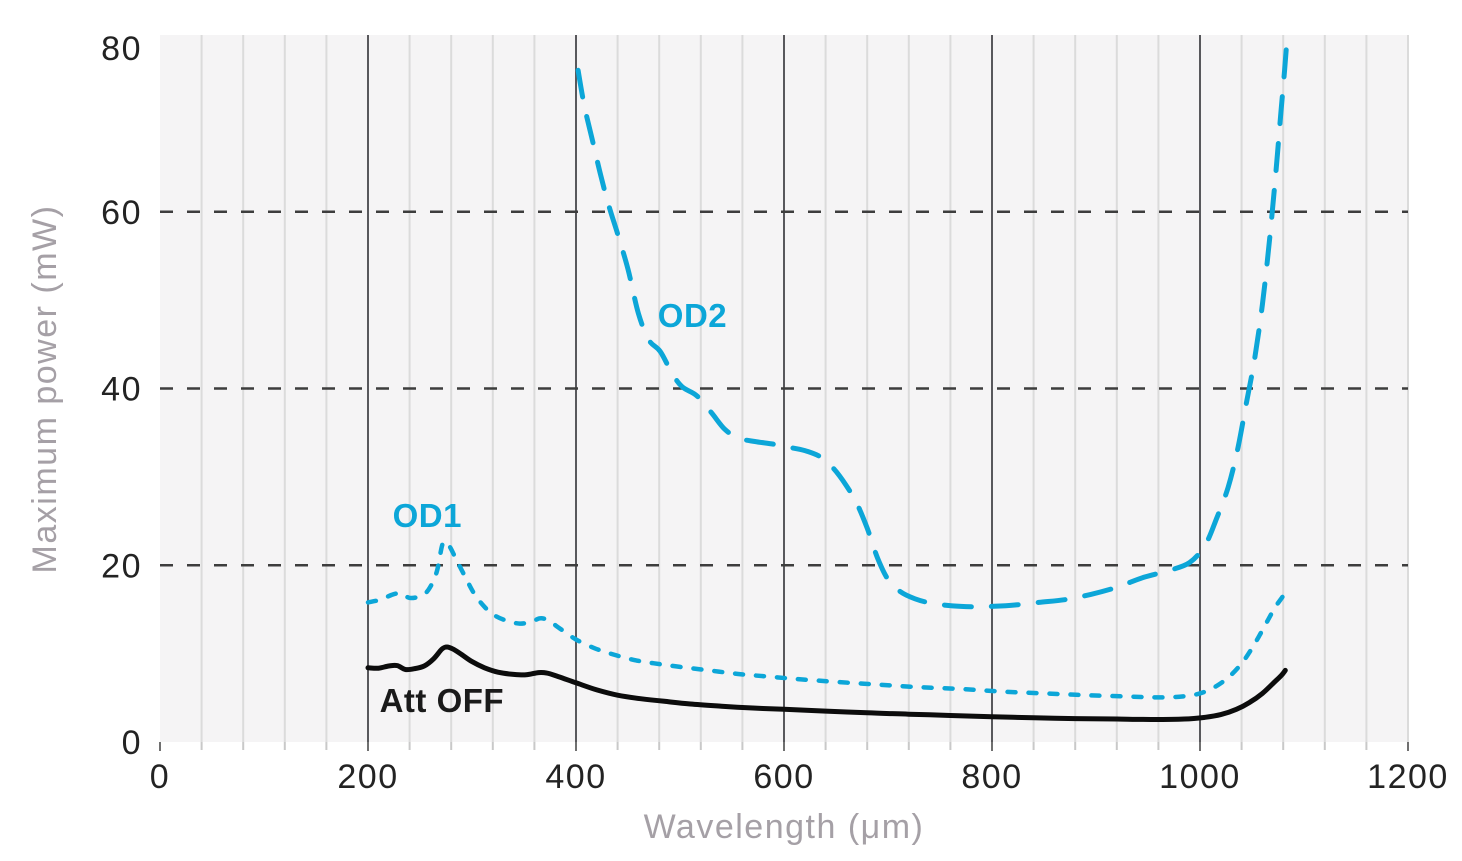  Describe the element at coordinates (45, 389) in the screenshot. I see `y-axis-title: Maximum power (mW)` at that location.